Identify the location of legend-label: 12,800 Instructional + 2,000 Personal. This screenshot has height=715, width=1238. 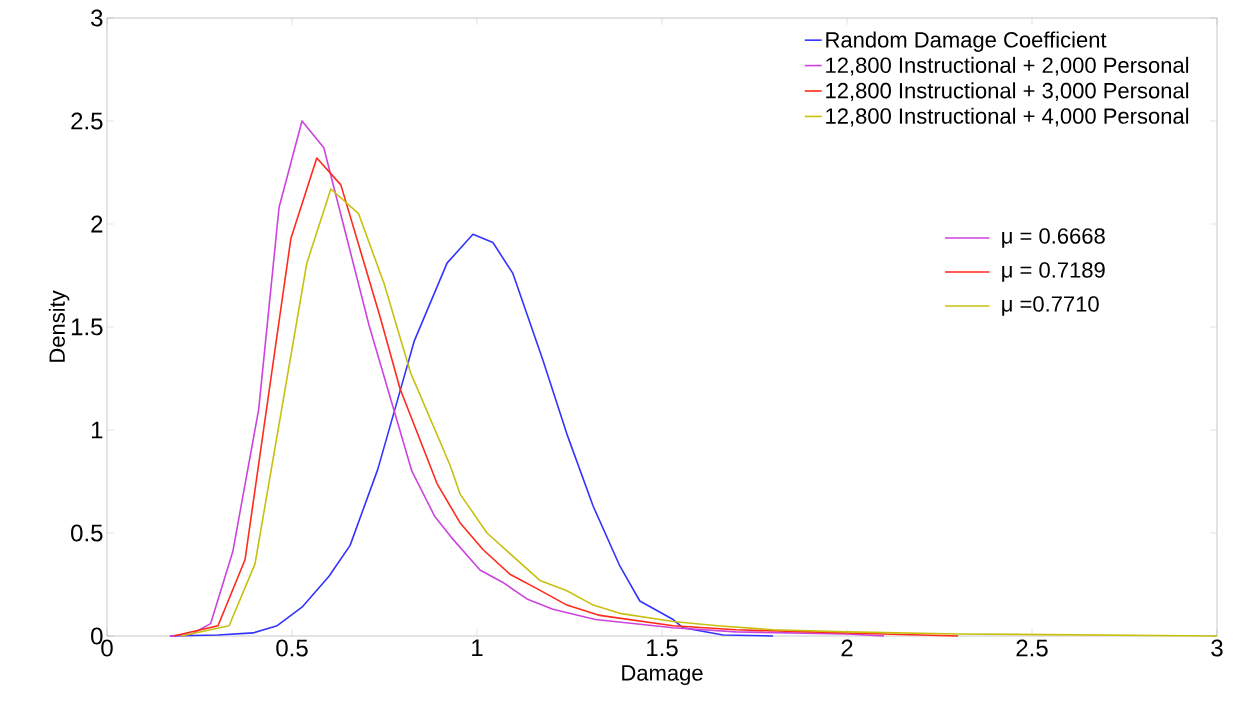
(1007, 66).